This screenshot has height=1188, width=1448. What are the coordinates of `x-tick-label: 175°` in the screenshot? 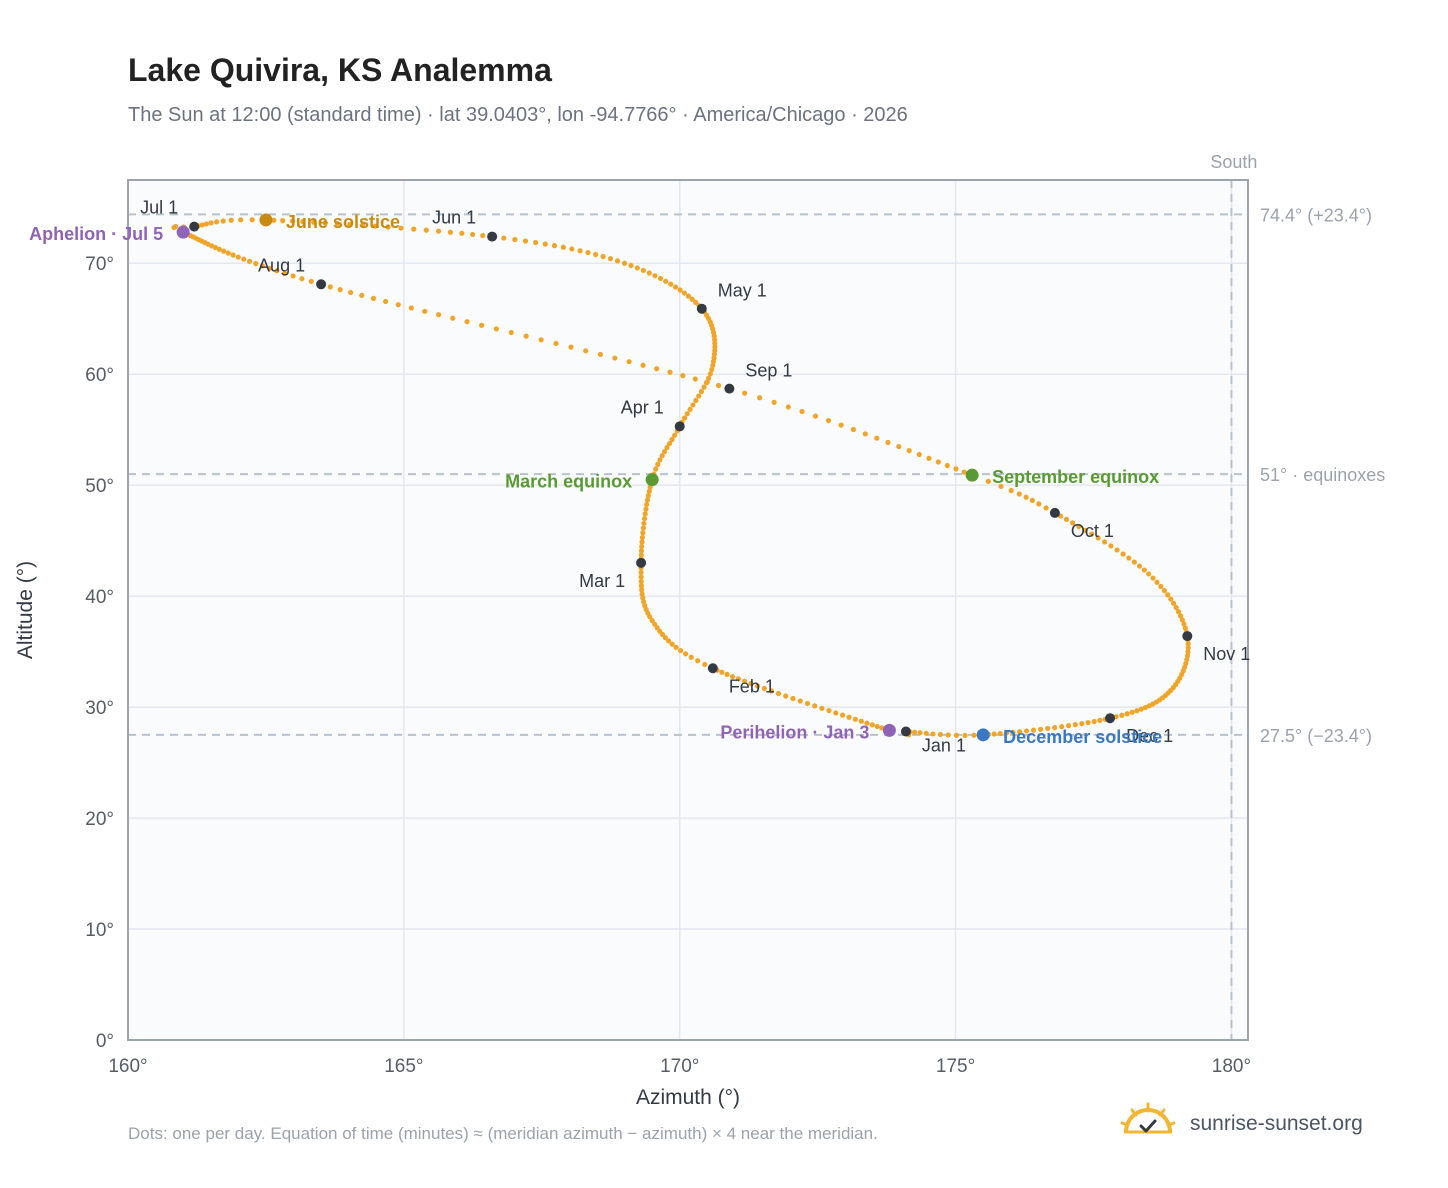 It's located at (955, 1066).